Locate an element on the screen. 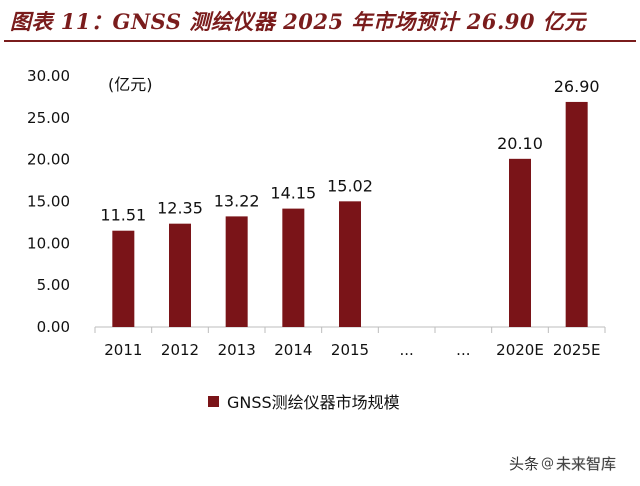 This screenshot has height=486, width=640. x-tick-label: 2012 is located at coordinates (180, 350).